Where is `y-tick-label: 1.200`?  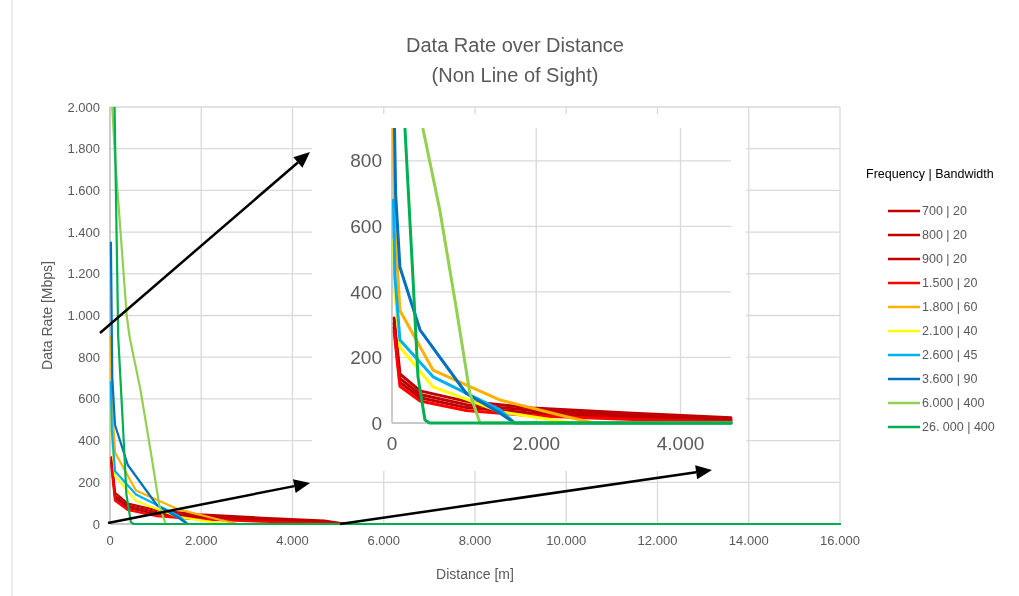
y-tick-label: 1.200 is located at coordinates (83, 274).